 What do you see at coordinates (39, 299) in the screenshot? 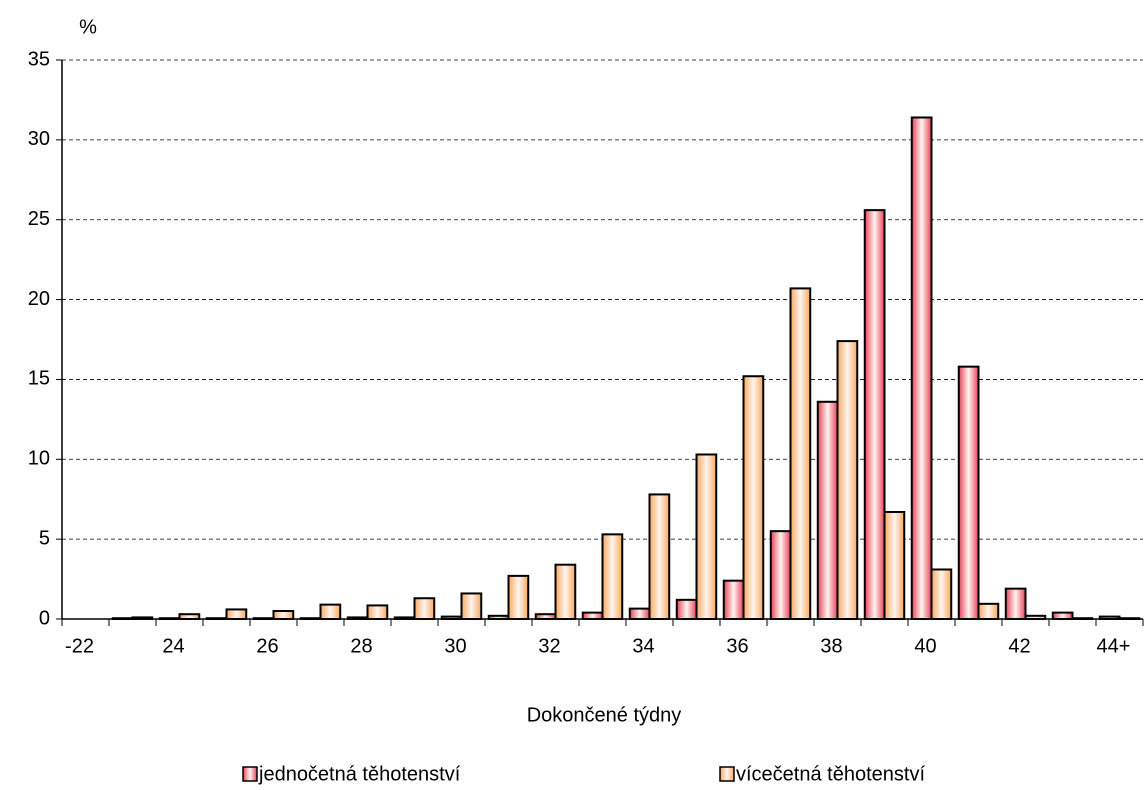
I see `y-tick-label: 20` at bounding box center [39, 299].